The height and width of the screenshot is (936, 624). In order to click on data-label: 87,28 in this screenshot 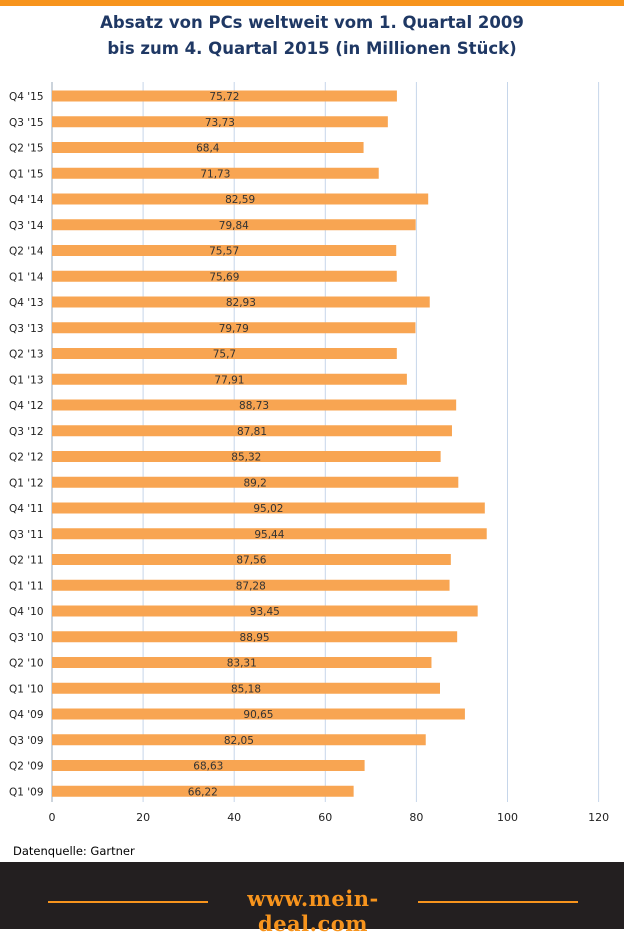, I will do `click(251, 586)`.